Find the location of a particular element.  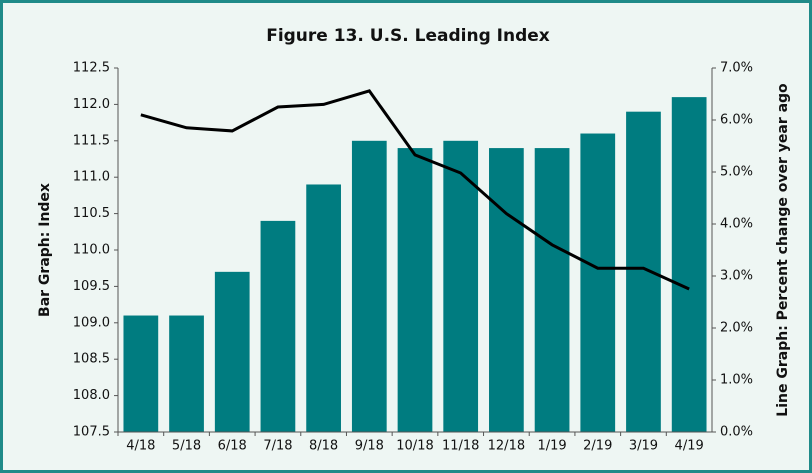

y2-tick-label: 2.0% is located at coordinates (736, 328).